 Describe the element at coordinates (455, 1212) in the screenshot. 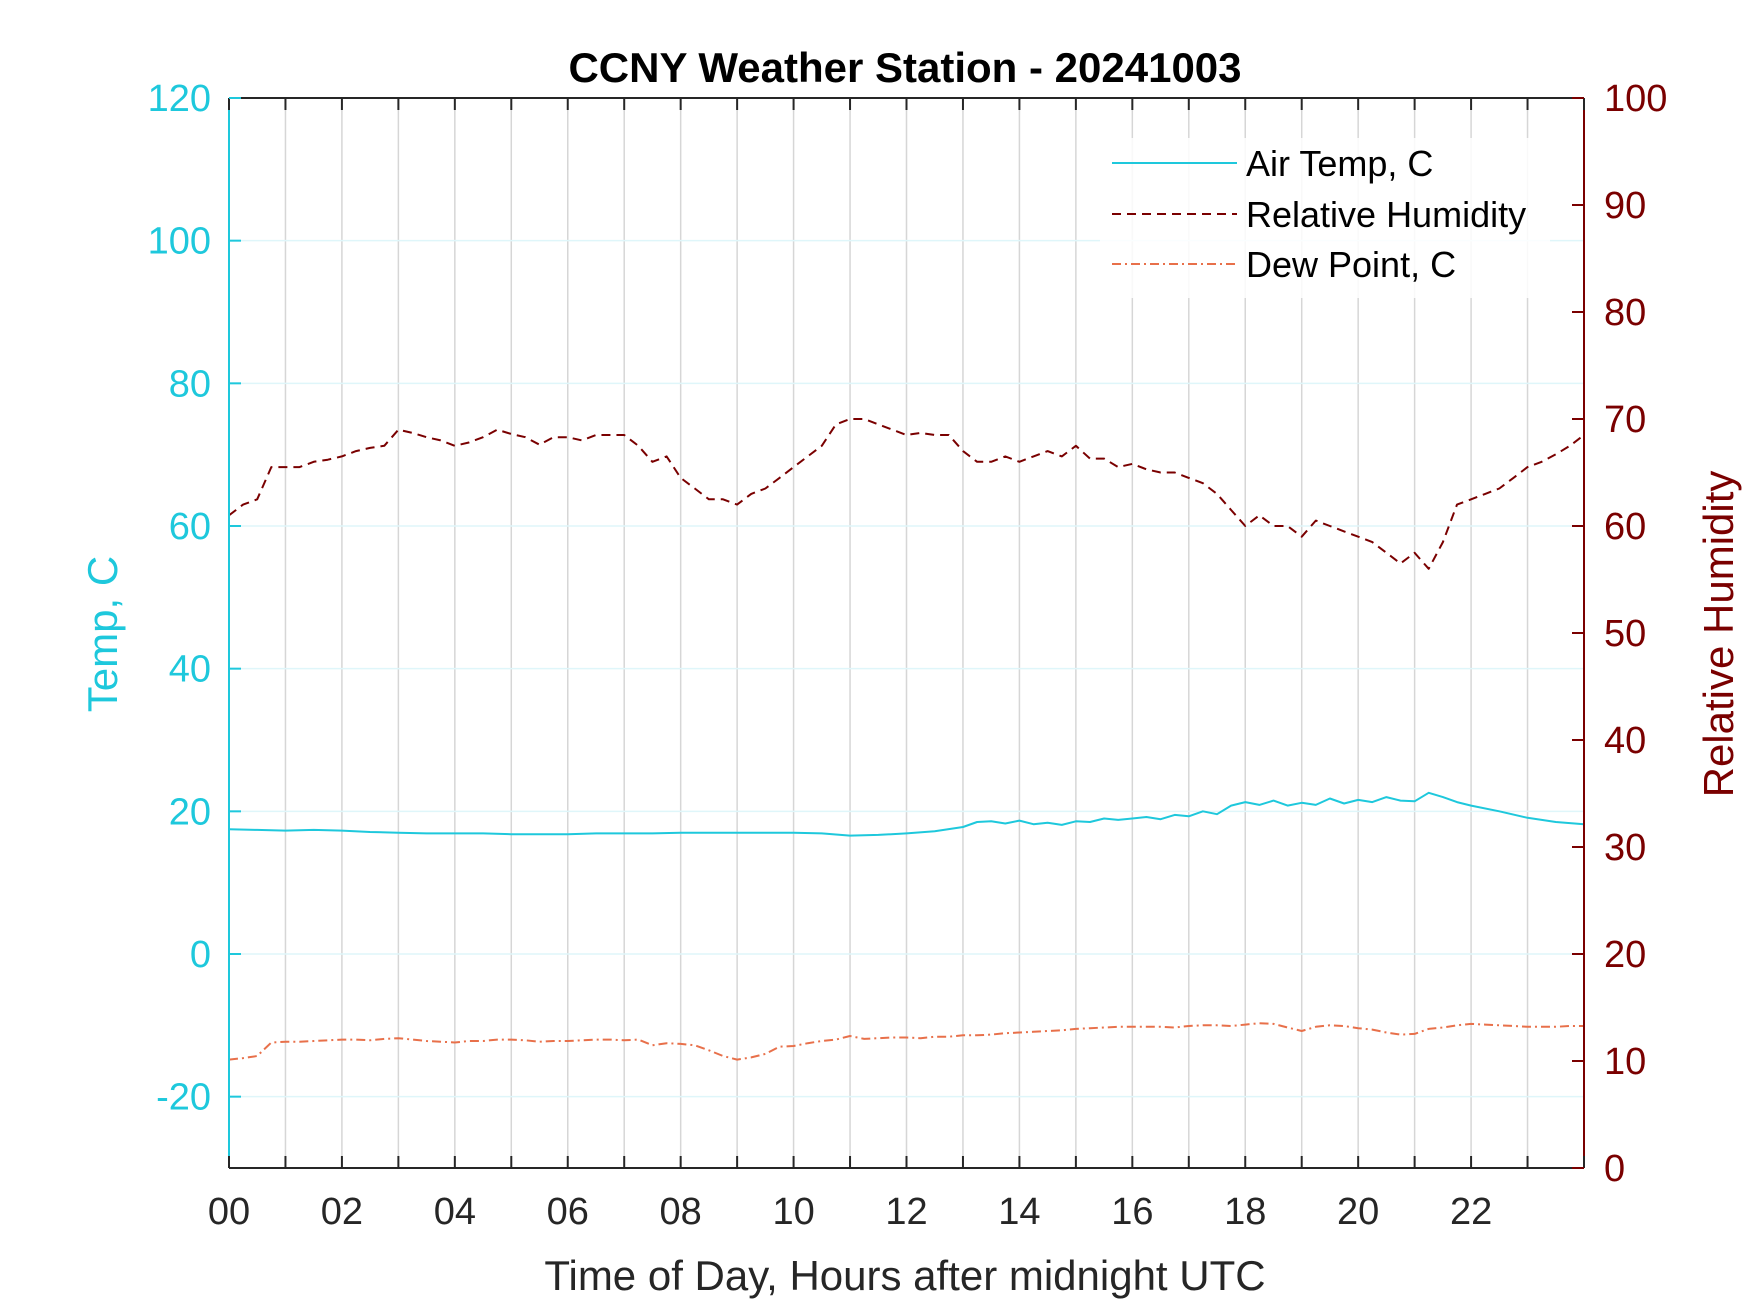

I see `x-tick-label: 04` at that location.